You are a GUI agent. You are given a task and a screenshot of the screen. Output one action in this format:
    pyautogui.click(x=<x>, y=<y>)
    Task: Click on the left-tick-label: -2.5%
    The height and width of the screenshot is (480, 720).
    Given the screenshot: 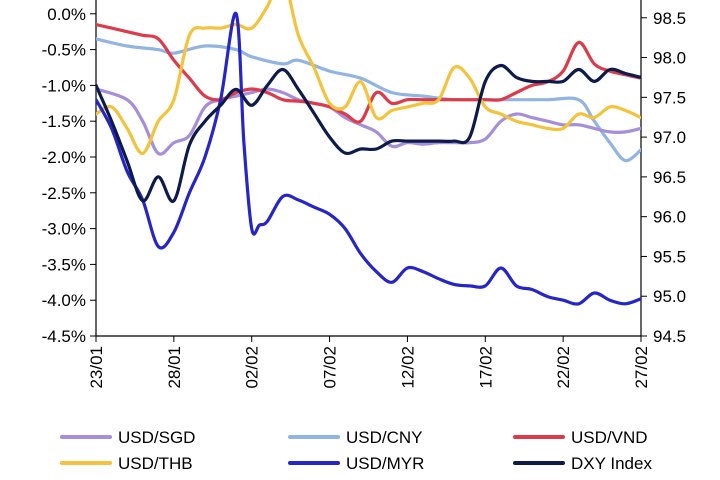 What is the action you would take?
    pyautogui.click(x=64, y=193)
    